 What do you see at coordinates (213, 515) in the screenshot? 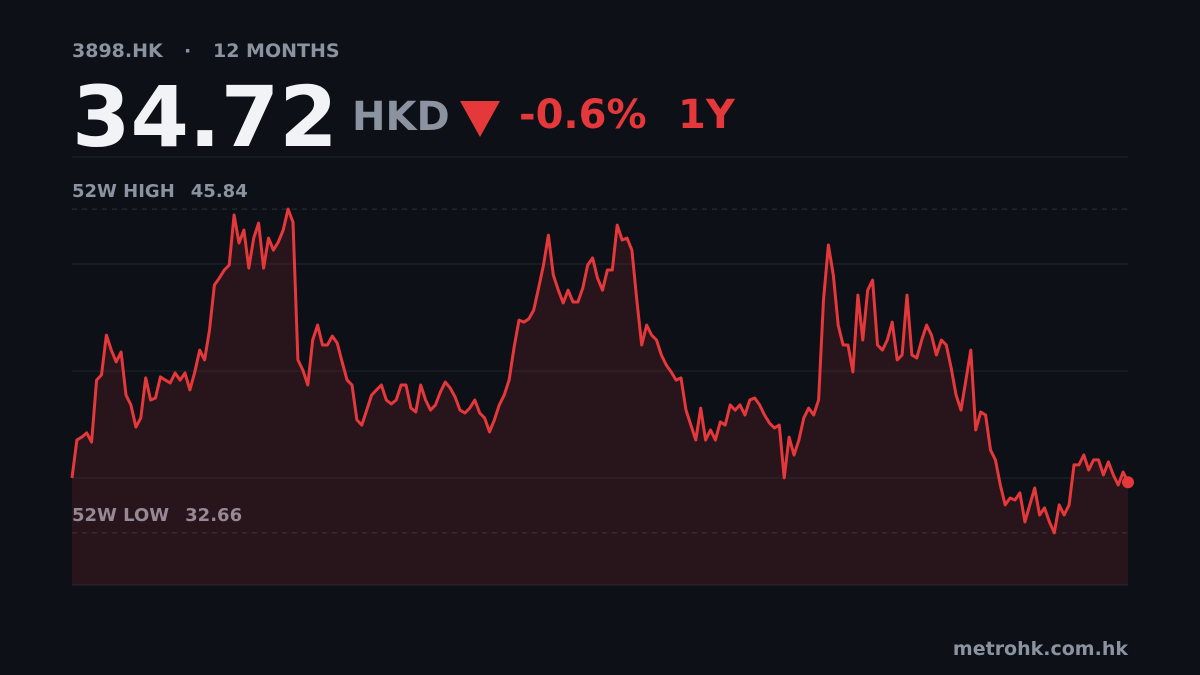
I see `reference-value: 32.66` at bounding box center [213, 515].